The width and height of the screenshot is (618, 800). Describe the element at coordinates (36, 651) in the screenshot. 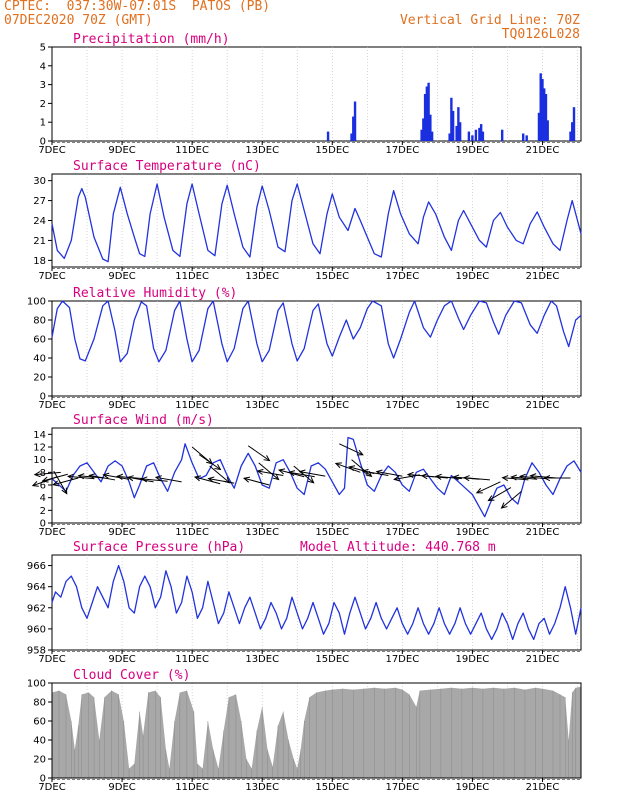

I see `pressure-ytick-label: 958` at that location.